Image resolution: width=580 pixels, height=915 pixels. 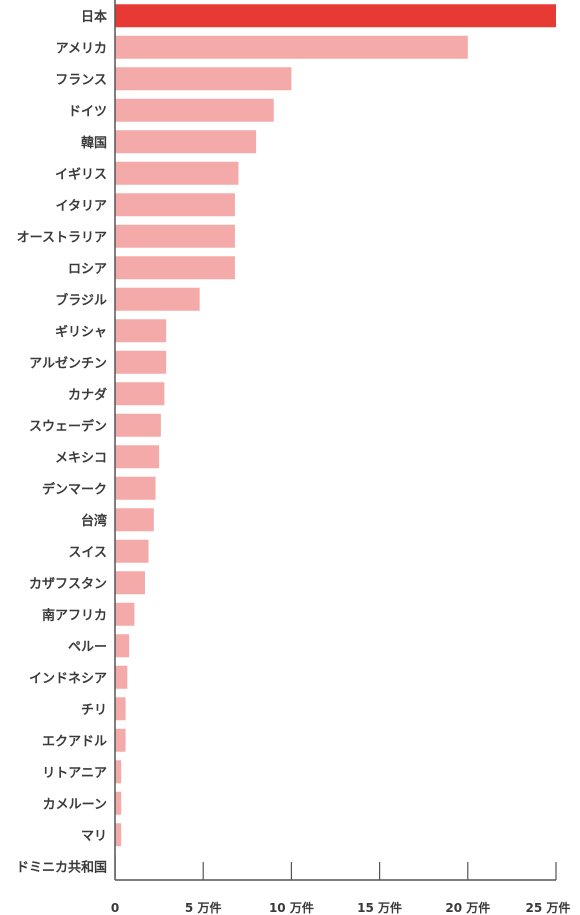 I want to click on x-tick-label: 10 万件, so click(x=291, y=907).